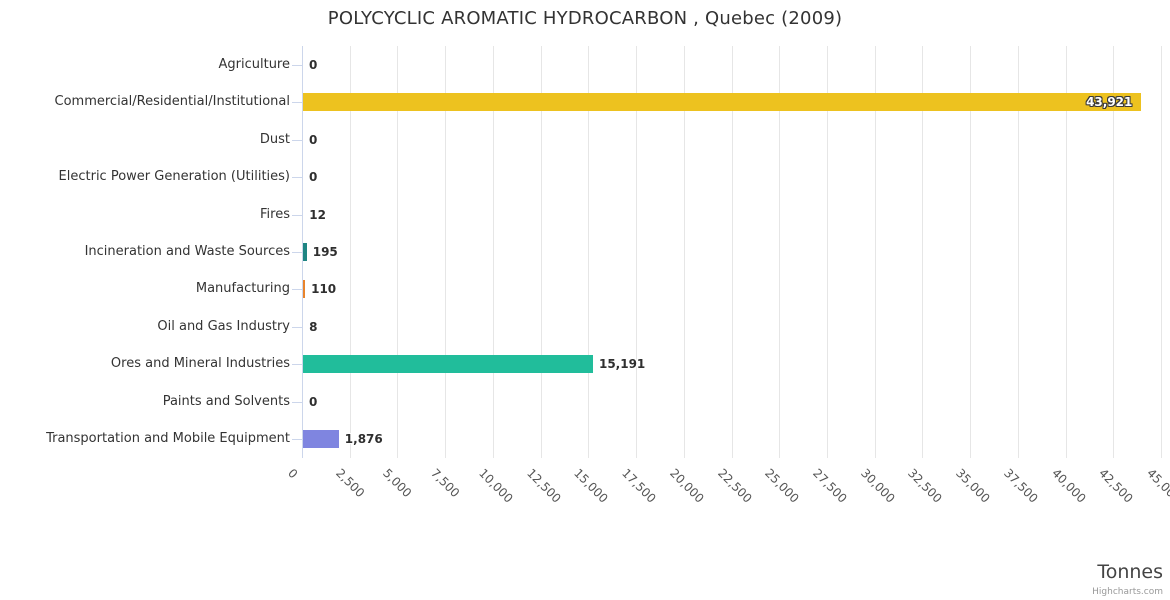 This screenshot has width=1170, height=600. What do you see at coordinates (448, 364) in the screenshot?
I see `bar-ores-and-mineral-industries` at bounding box center [448, 364].